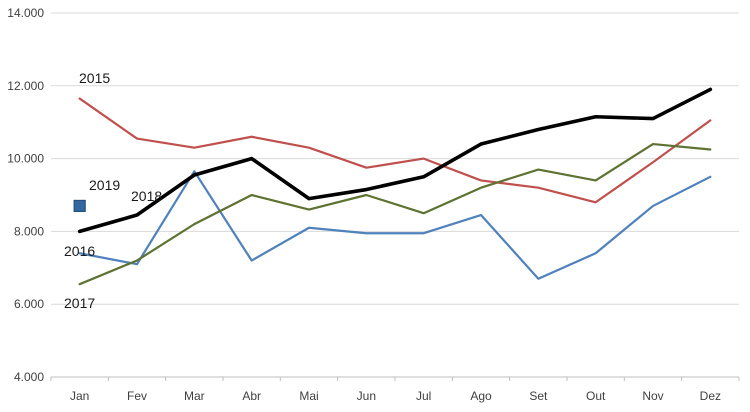 This screenshot has height=412, width=750. Describe the element at coordinates (652, 396) in the screenshot. I see `x-axis-month-label: Nov` at that location.